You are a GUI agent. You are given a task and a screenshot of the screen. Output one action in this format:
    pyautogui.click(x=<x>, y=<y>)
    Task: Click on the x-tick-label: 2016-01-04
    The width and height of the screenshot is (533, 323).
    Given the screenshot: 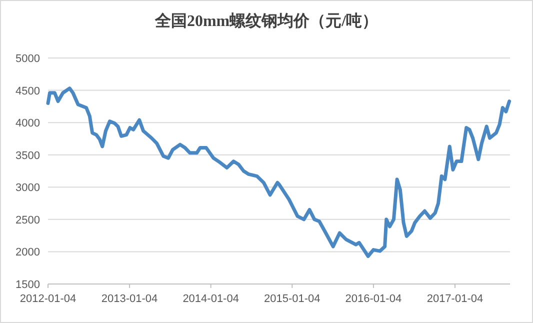 What is the action you would take?
    pyautogui.click(x=373, y=299)
    